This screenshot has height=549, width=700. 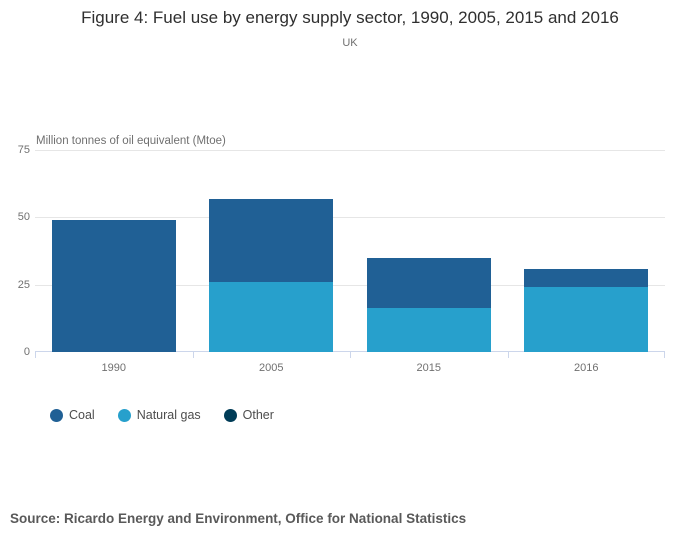 I want to click on bar-1990, so click(x=113, y=286).